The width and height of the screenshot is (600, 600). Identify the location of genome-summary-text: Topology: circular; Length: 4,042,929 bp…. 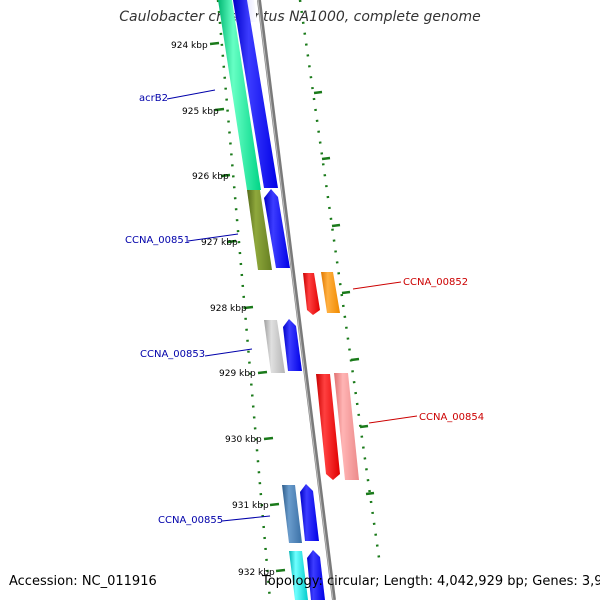
(431, 581).